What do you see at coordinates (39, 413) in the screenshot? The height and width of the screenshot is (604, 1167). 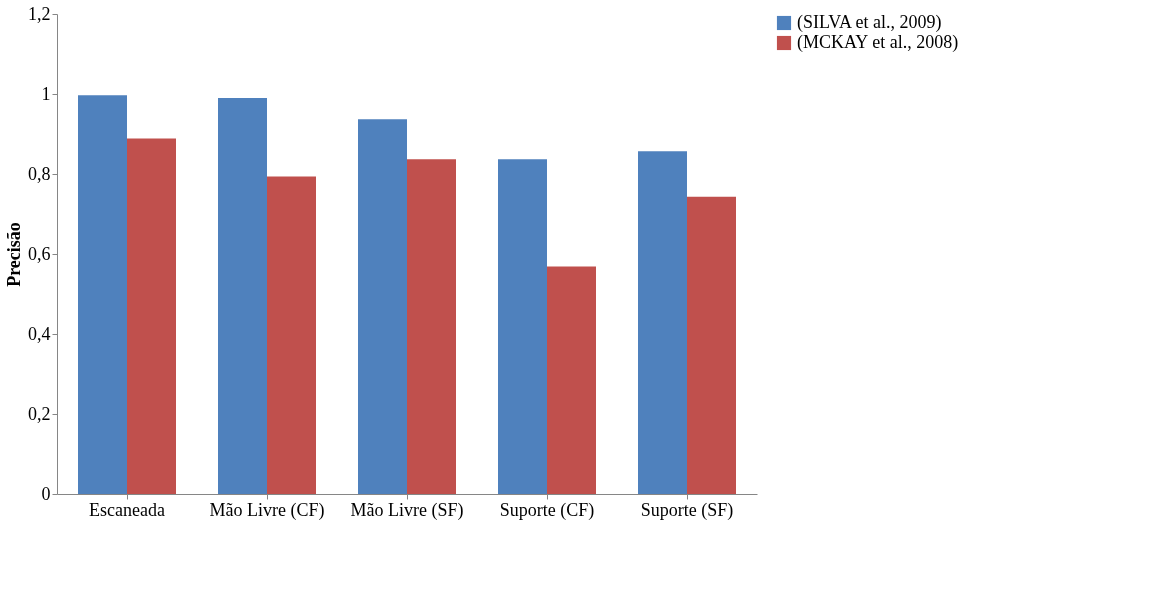 I see `y-tick-label: 0,2` at bounding box center [39, 413].